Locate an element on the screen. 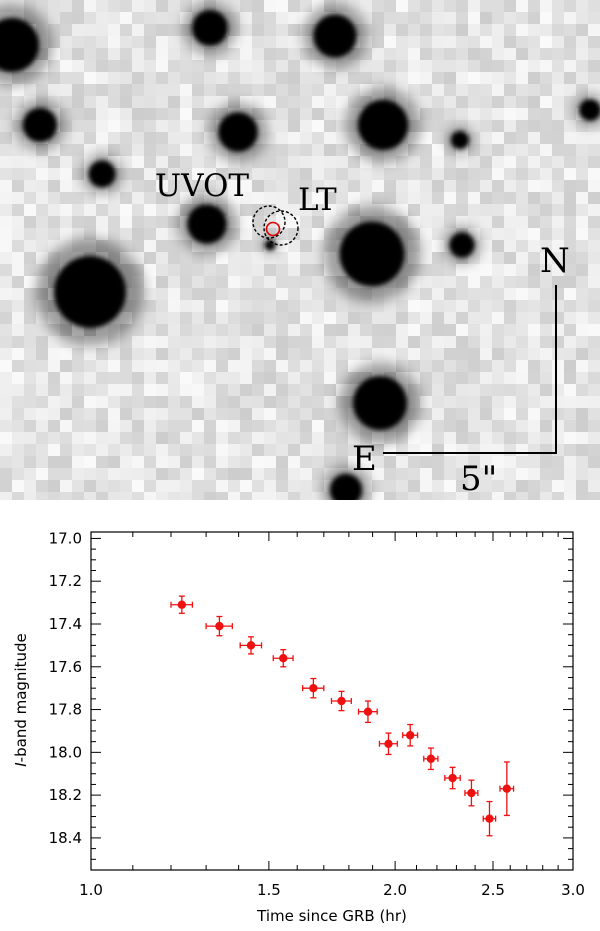 The image size is (600, 931). y-tick-label: 17.2 is located at coordinates (65, 581).